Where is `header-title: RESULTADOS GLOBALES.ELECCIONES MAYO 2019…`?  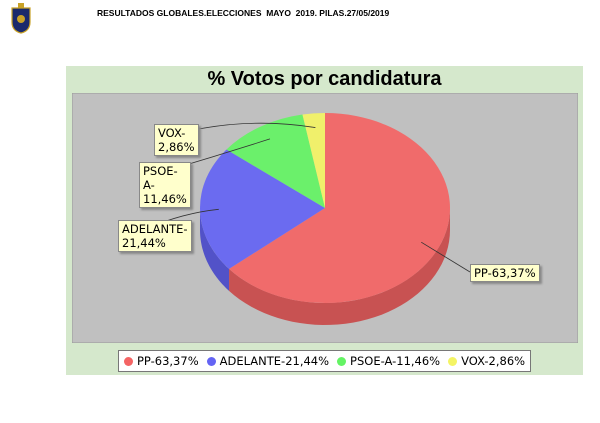 header-title: RESULTADOS GLOBALES.ELECCIONES MAYO 2019… is located at coordinates (243, 13).